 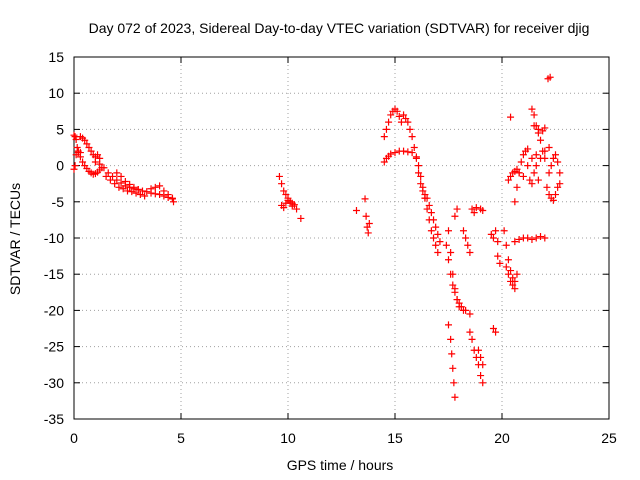 What do you see at coordinates (539, 128) in the screenshot?
I see `series-arc-aj` at bounding box center [539, 128].